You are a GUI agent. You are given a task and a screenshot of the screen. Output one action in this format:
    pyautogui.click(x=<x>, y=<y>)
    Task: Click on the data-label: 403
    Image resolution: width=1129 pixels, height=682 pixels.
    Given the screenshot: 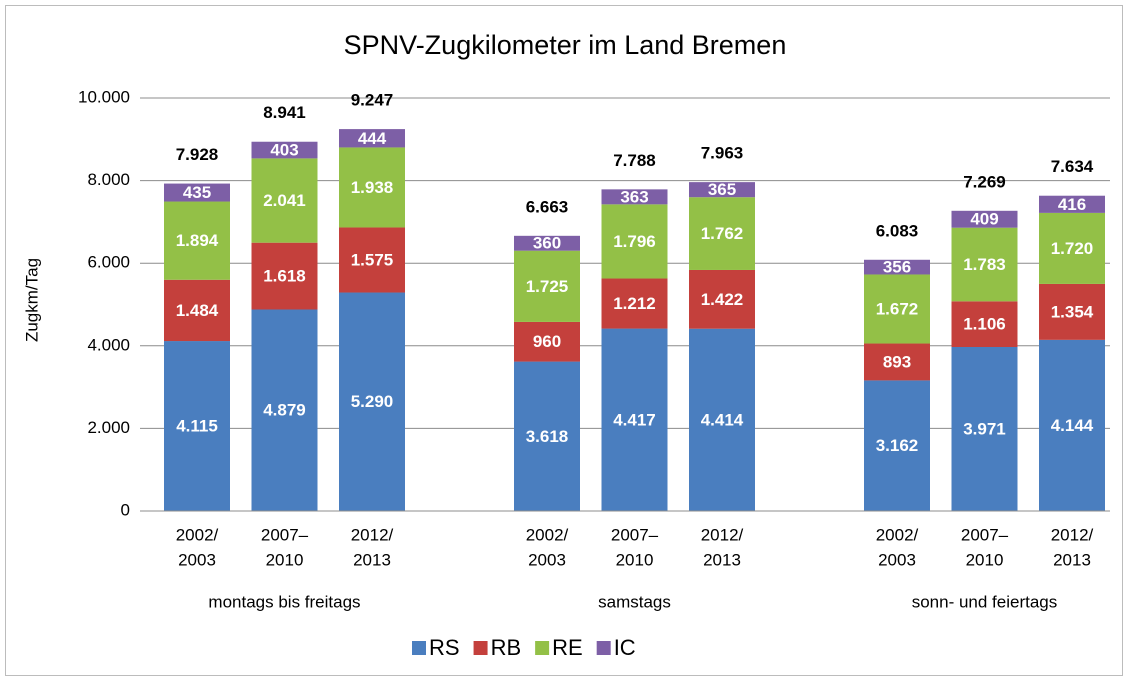 What is the action you would take?
    pyautogui.click(x=284, y=150)
    